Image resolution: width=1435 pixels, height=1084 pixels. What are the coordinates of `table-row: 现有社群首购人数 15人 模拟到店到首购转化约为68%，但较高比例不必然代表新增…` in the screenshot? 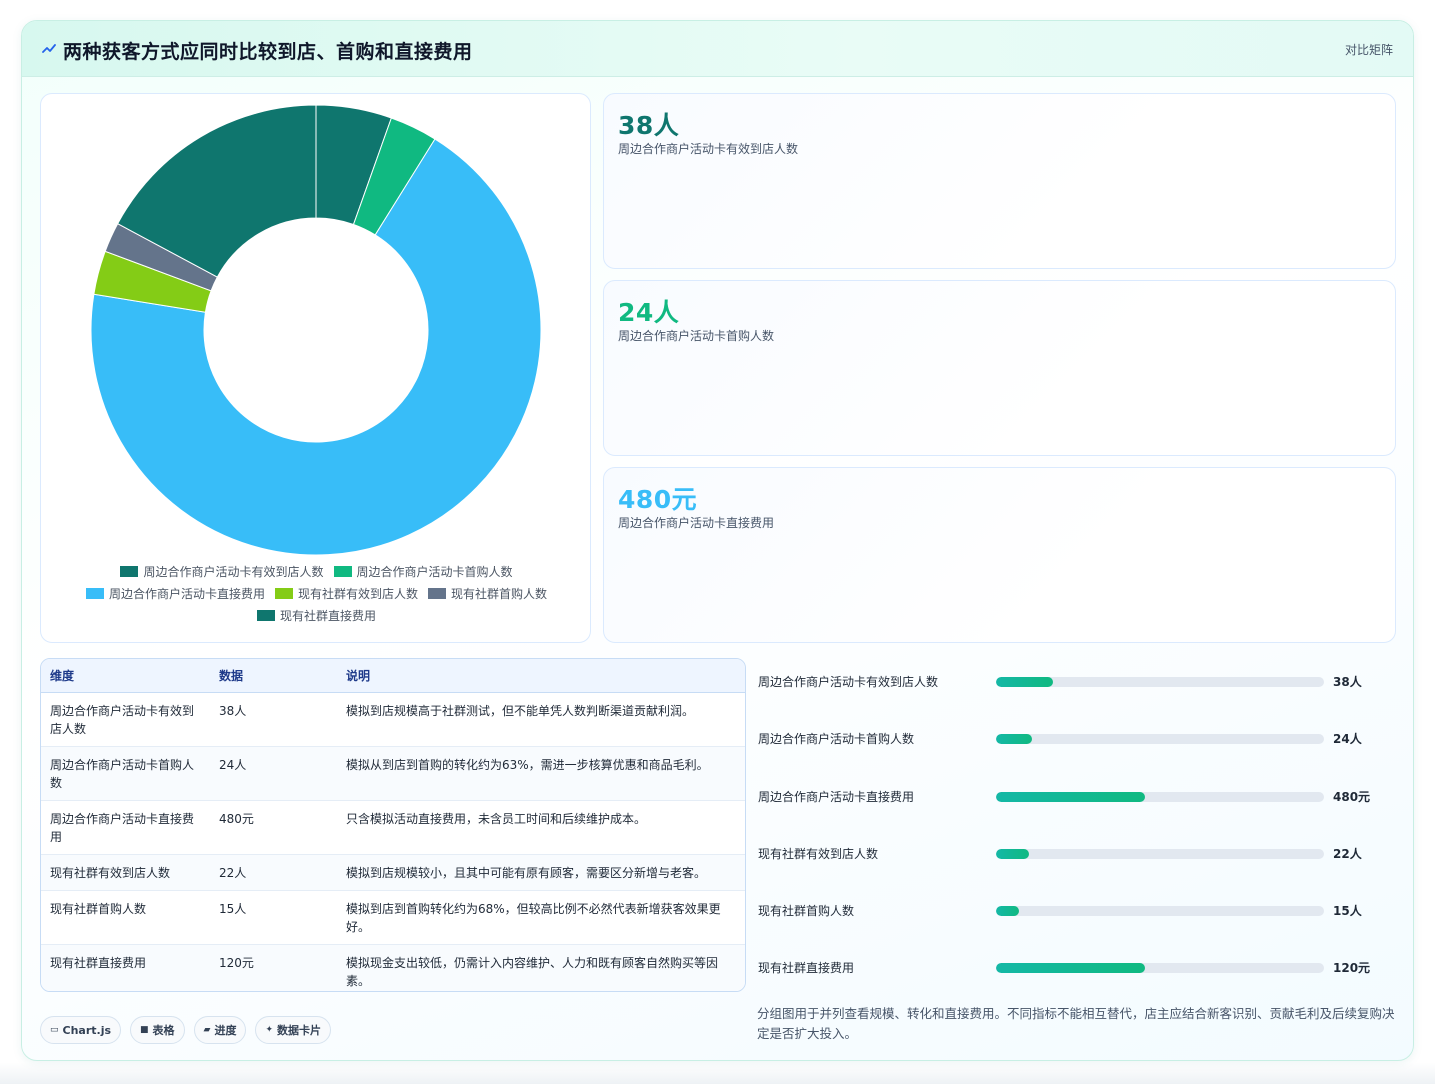 It's located at (393, 917).